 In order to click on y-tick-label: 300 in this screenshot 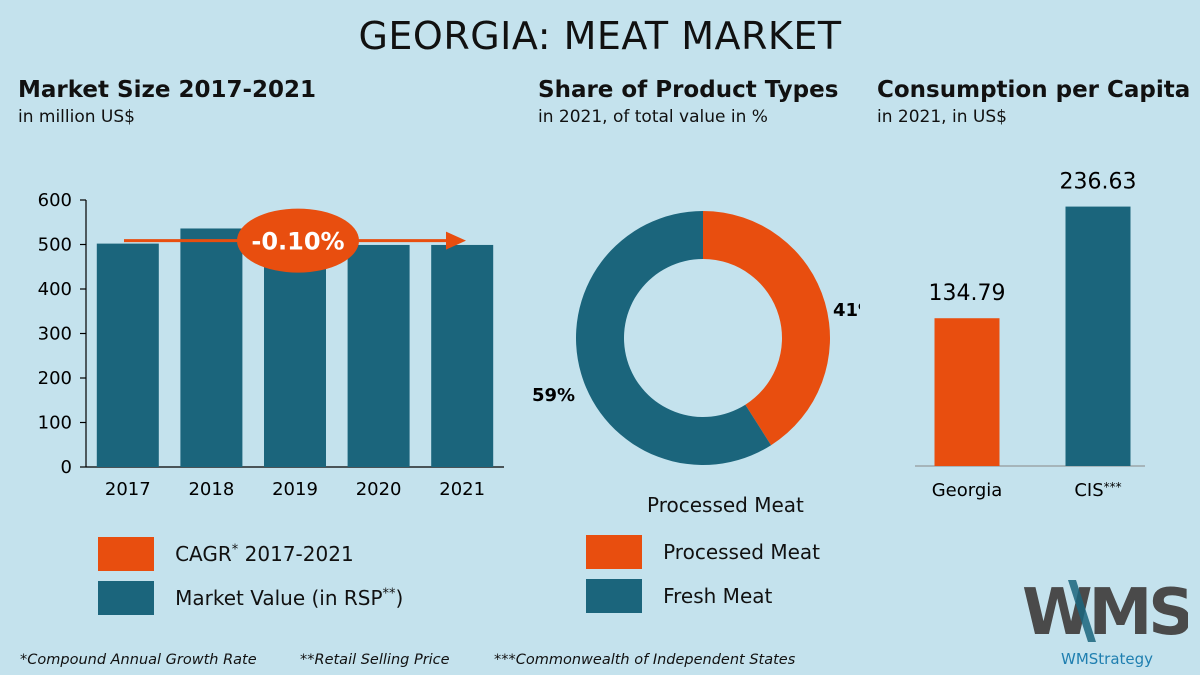, I will do `click(55, 334)`.